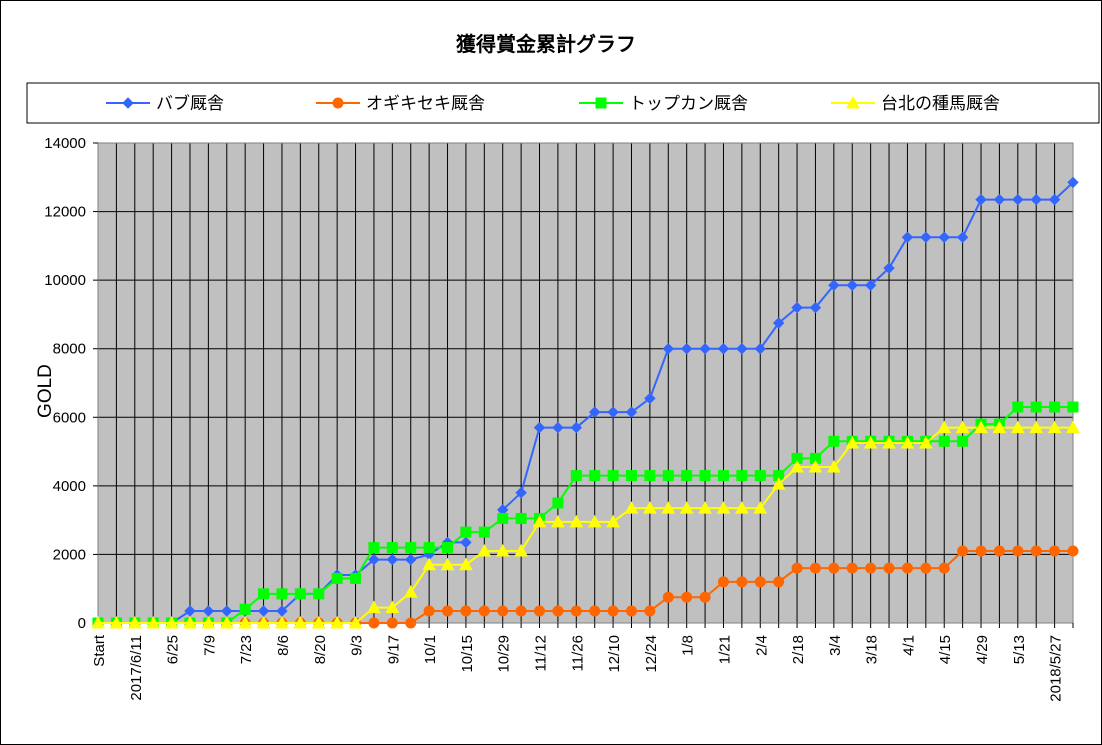 This screenshot has width=1102, height=745. What do you see at coordinates (65, 280) in the screenshot?
I see `y-tick-label: 10000` at bounding box center [65, 280].